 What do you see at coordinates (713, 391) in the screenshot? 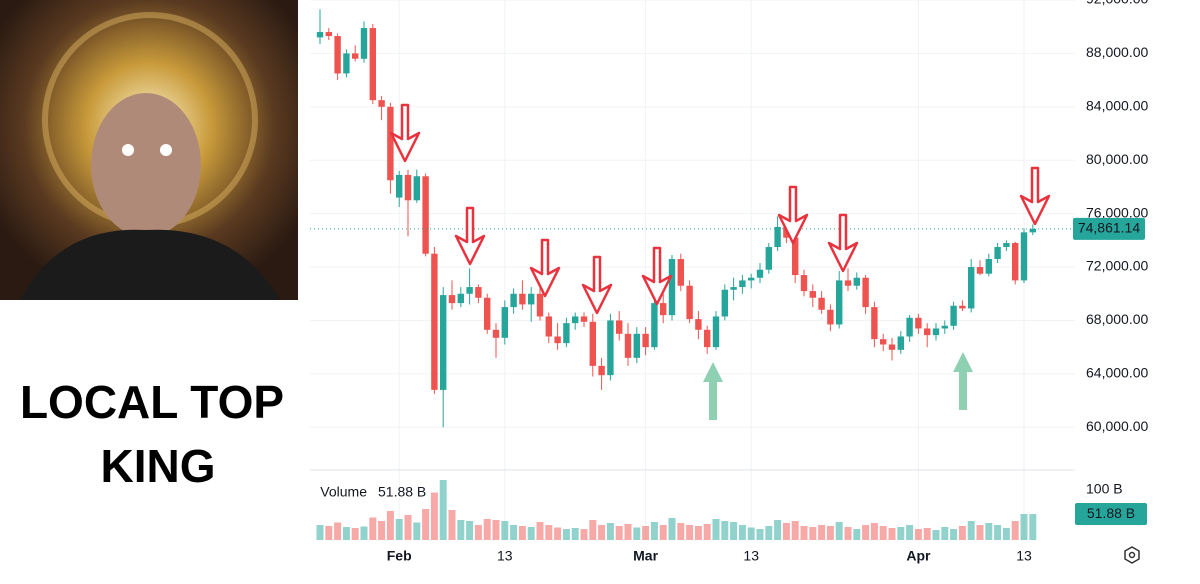
I see `up-arrow` at bounding box center [713, 391].